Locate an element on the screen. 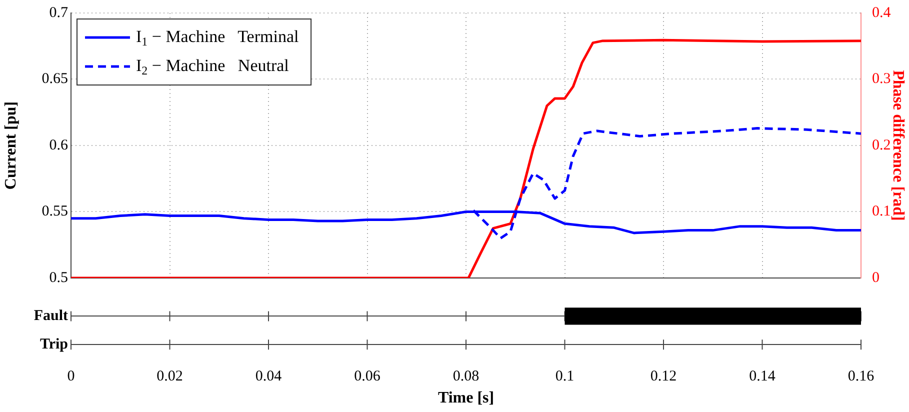  y-tick-label: 0.5 is located at coordinates (58, 278).